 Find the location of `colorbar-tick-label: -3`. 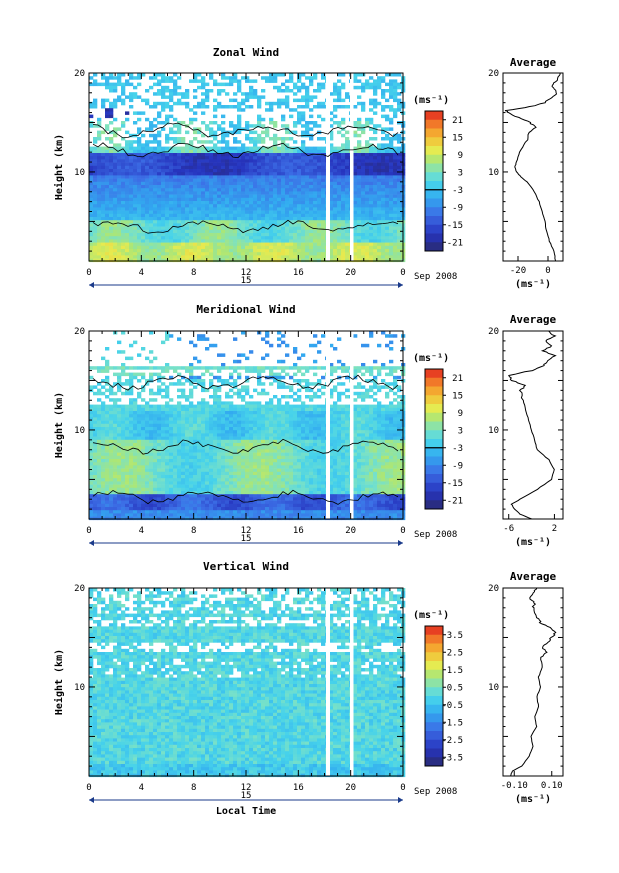

colorbar-tick-label: -3 is located at coordinates (457, 191).